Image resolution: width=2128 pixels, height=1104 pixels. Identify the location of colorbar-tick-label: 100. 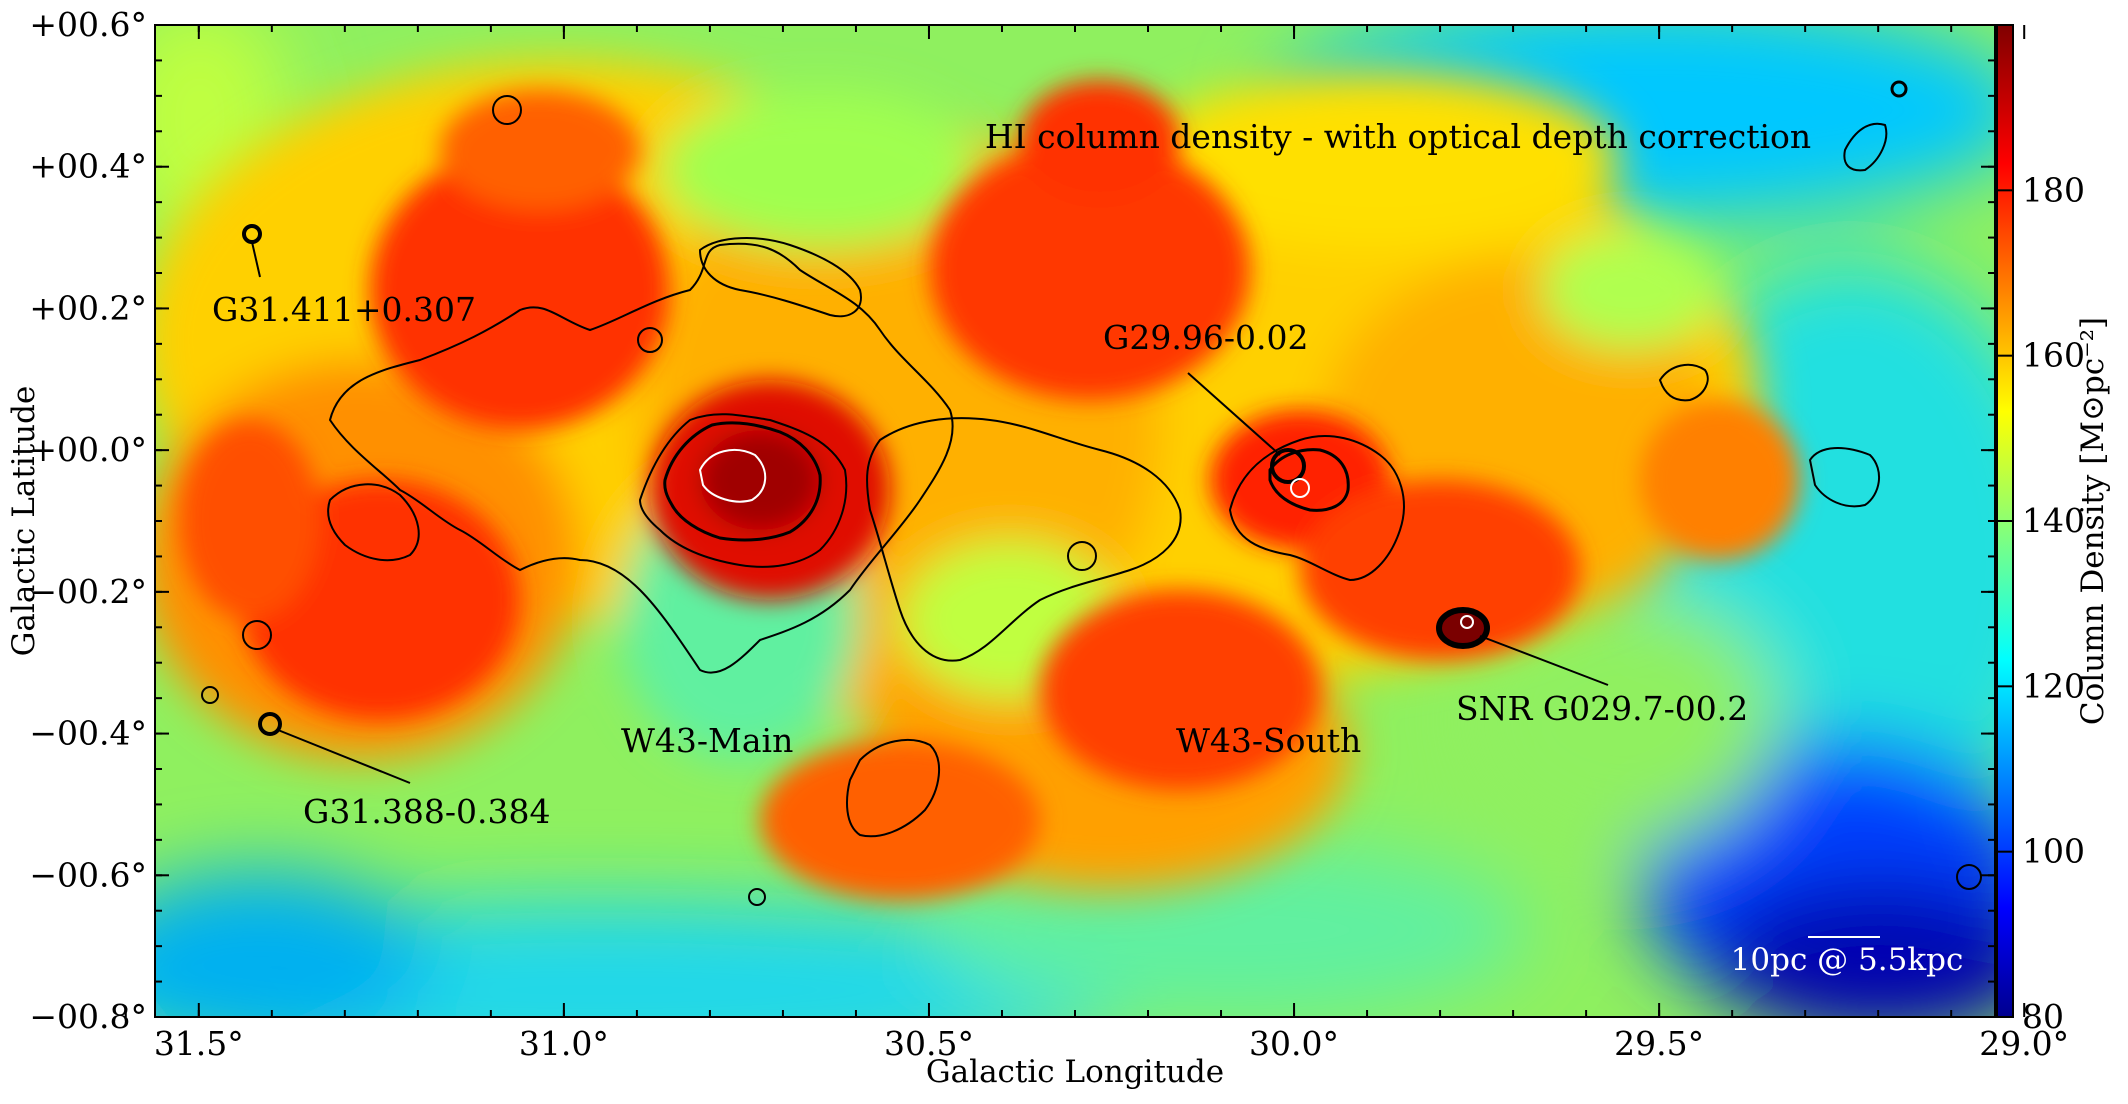
(2053, 851).